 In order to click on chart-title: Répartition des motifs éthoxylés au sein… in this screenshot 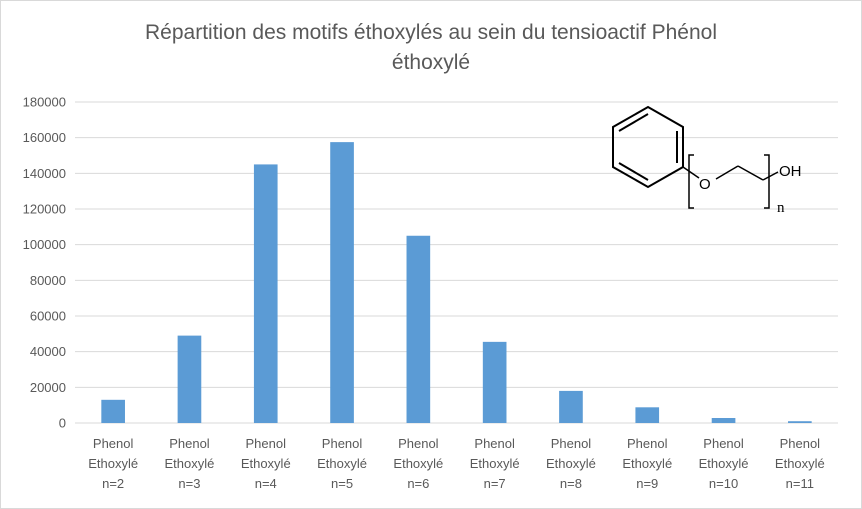, I will do `click(431, 48)`.